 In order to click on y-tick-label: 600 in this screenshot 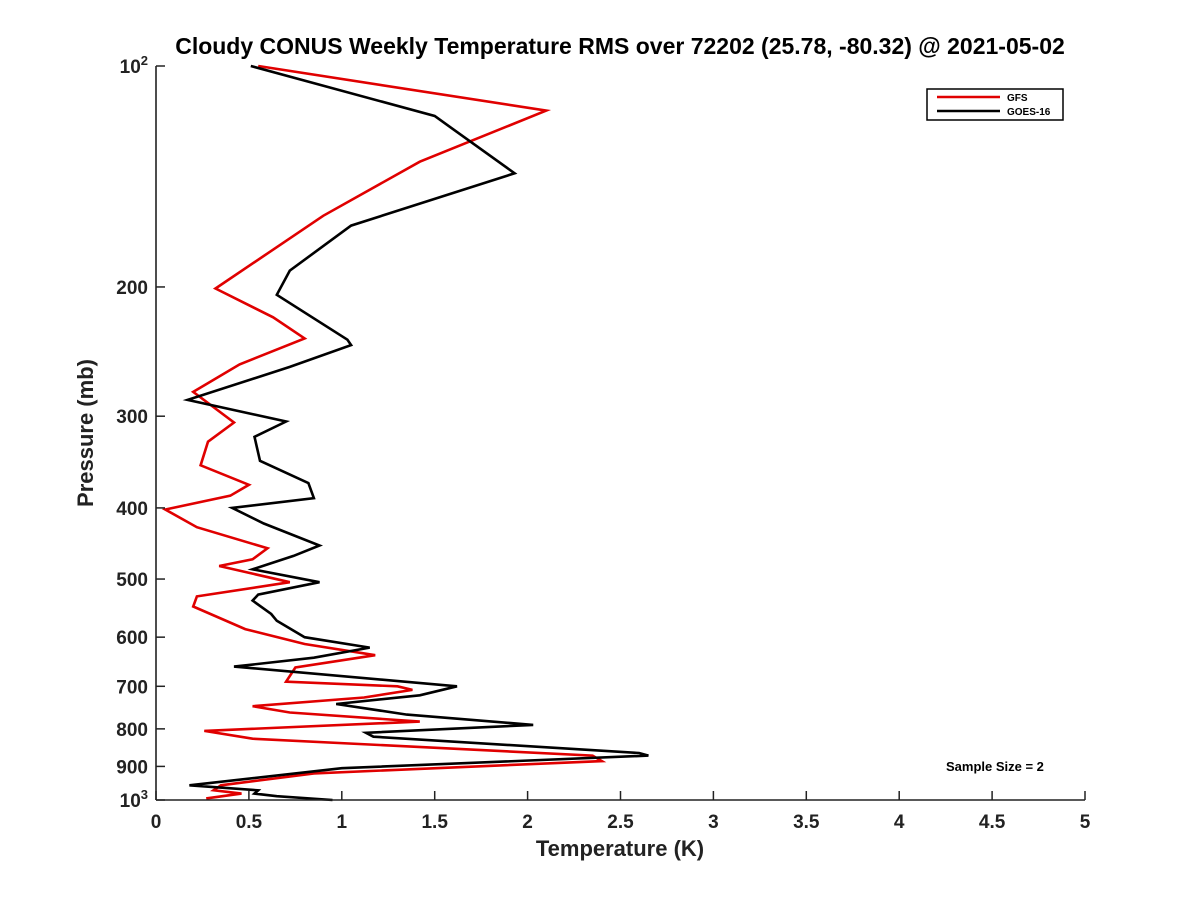, I will do `click(132, 638)`.